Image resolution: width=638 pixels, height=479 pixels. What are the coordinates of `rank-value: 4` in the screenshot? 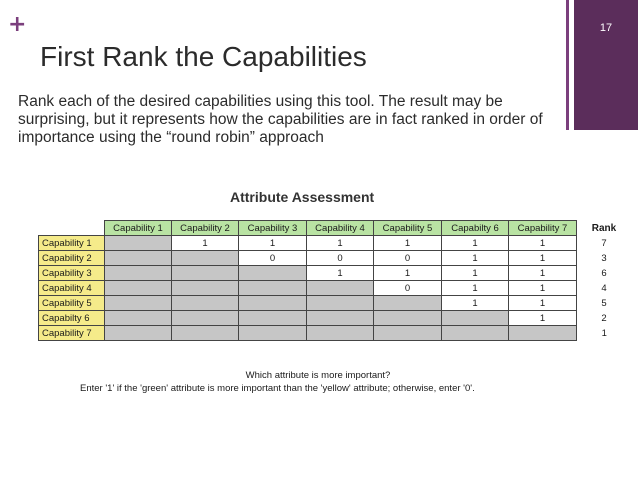 It's located at (604, 288).